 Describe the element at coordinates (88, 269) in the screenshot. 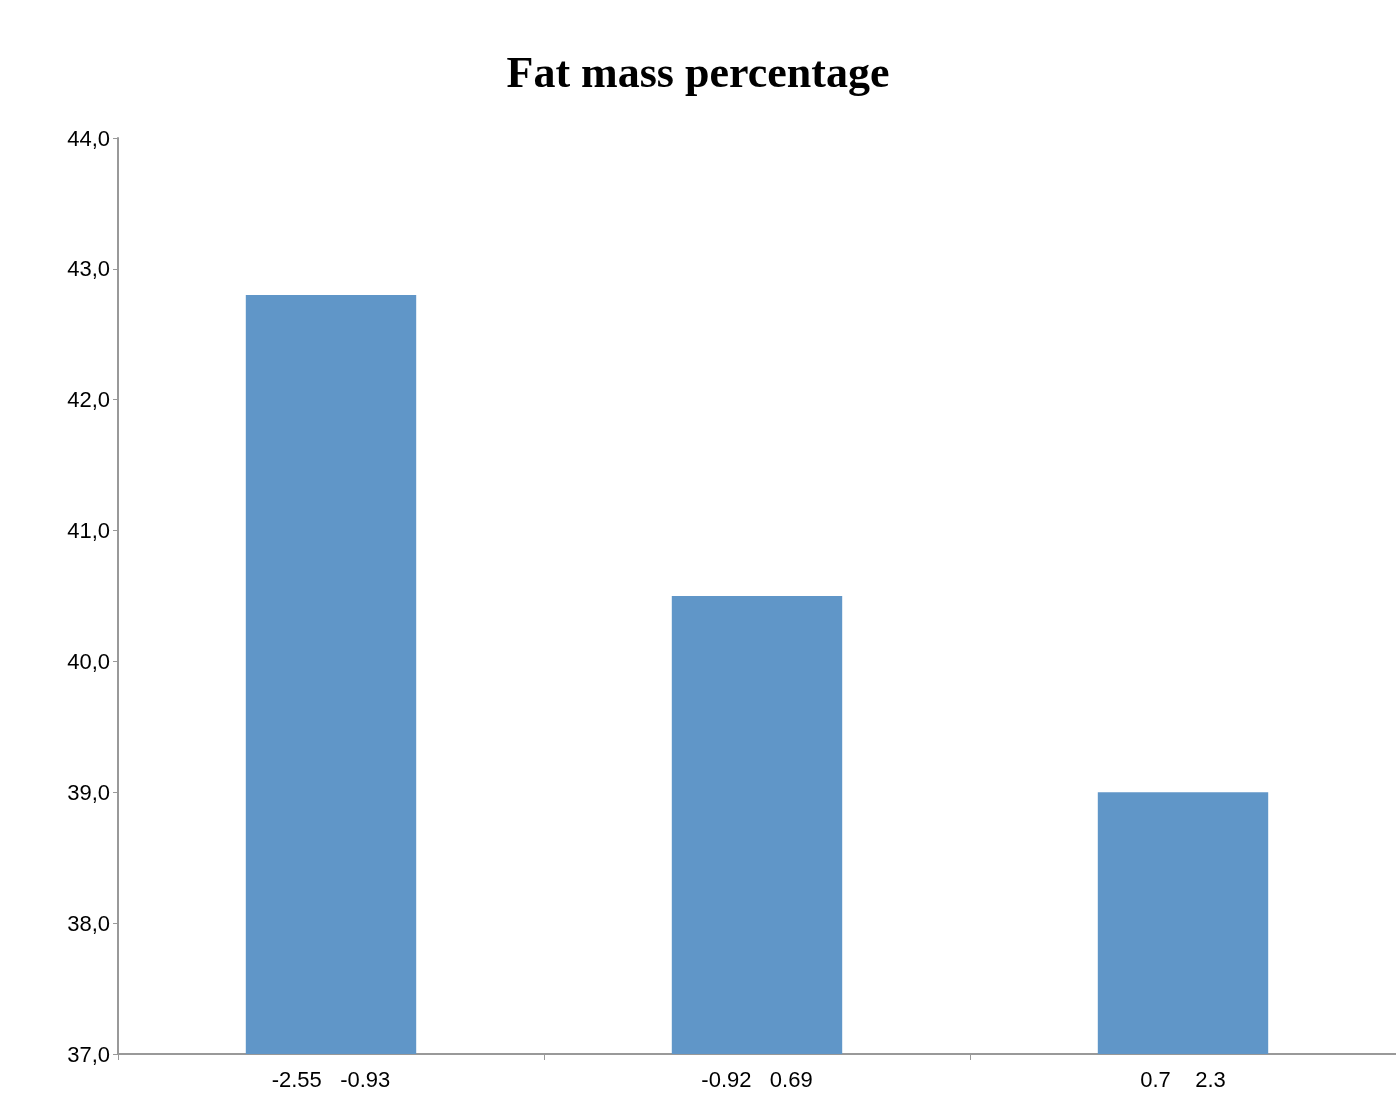

I see `y-tick-label: 43,0` at that location.